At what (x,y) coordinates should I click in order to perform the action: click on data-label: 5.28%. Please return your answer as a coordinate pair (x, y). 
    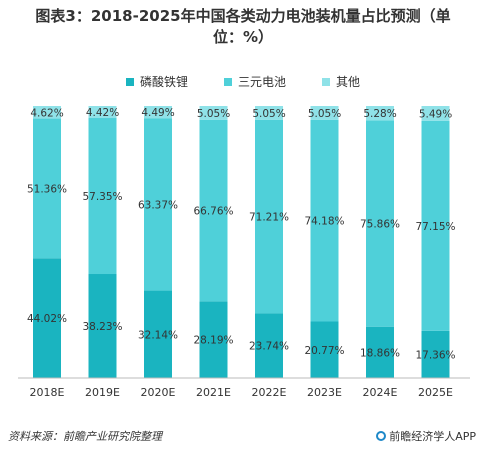
    Looking at the image, I should click on (379, 114).